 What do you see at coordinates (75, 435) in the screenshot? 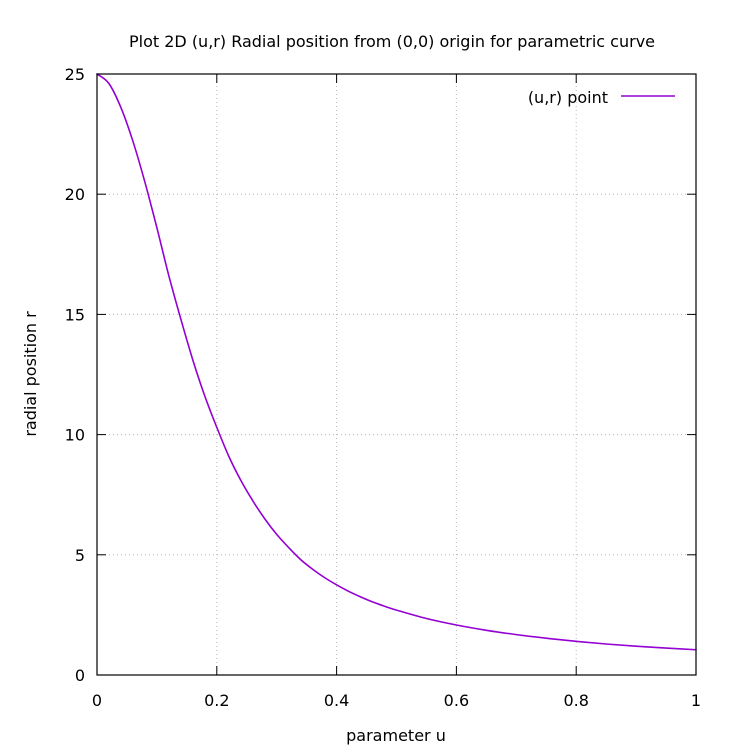
I see `y-tick-label: 10` at bounding box center [75, 435].